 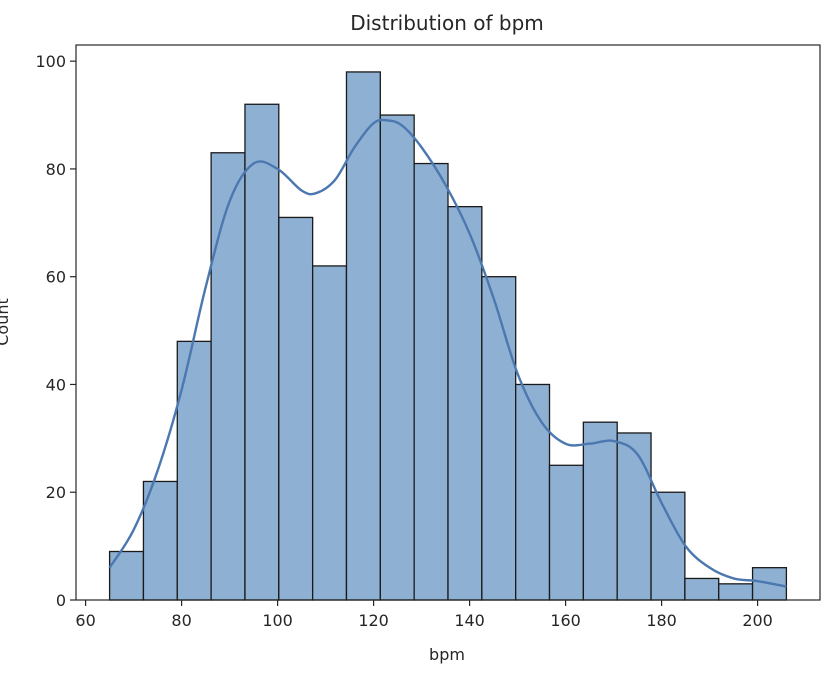 What do you see at coordinates (181, 620) in the screenshot?
I see `x-tick-label: 80` at bounding box center [181, 620].